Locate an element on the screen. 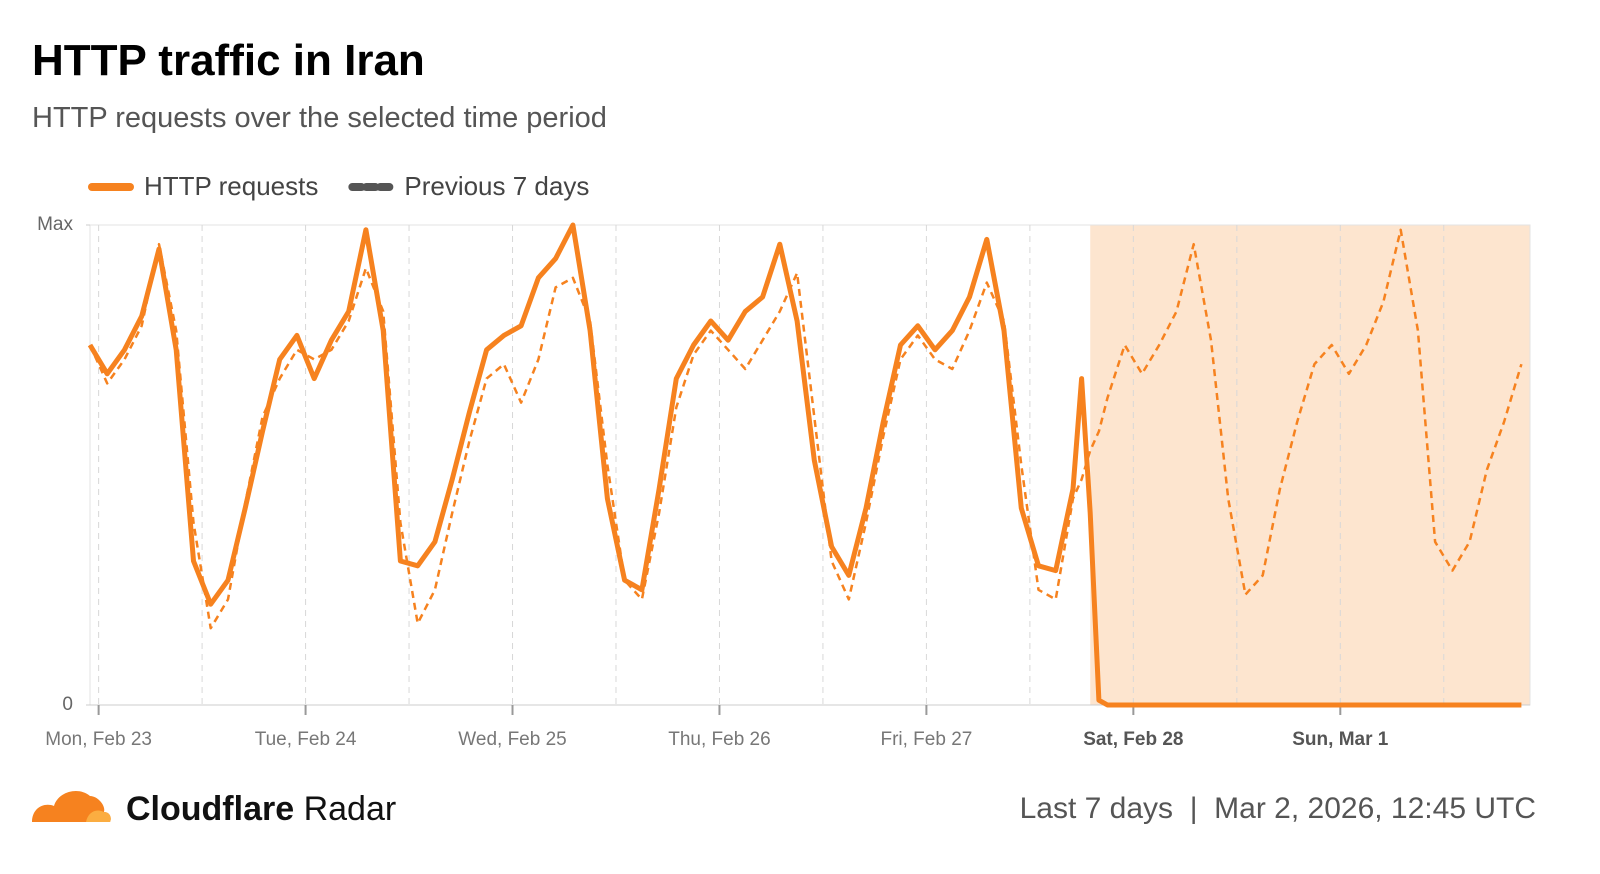 This screenshot has width=1600, height=874. brand-name: Cloudflare is located at coordinates (210, 809).